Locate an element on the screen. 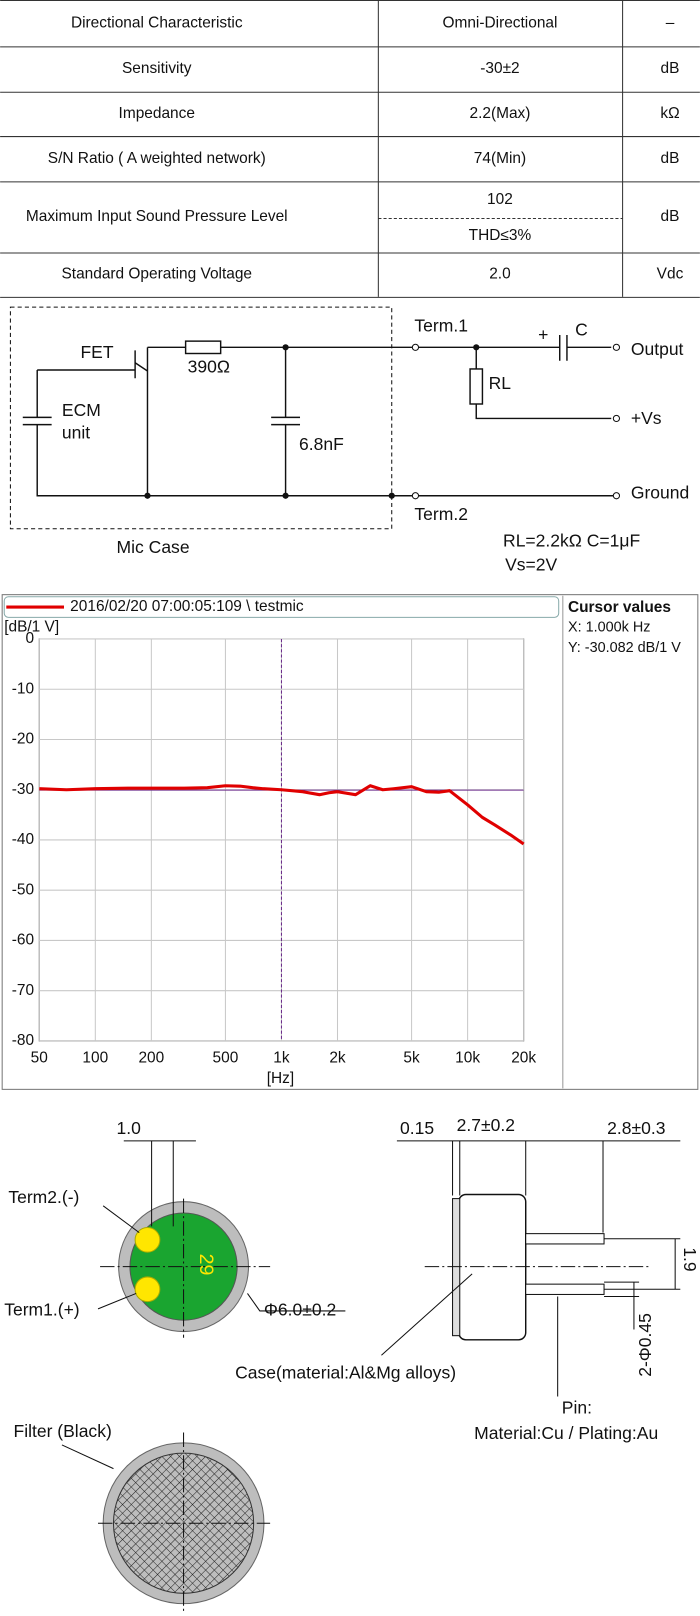 This screenshot has width=700, height=1616. resistor-rl is located at coordinates (476, 386).